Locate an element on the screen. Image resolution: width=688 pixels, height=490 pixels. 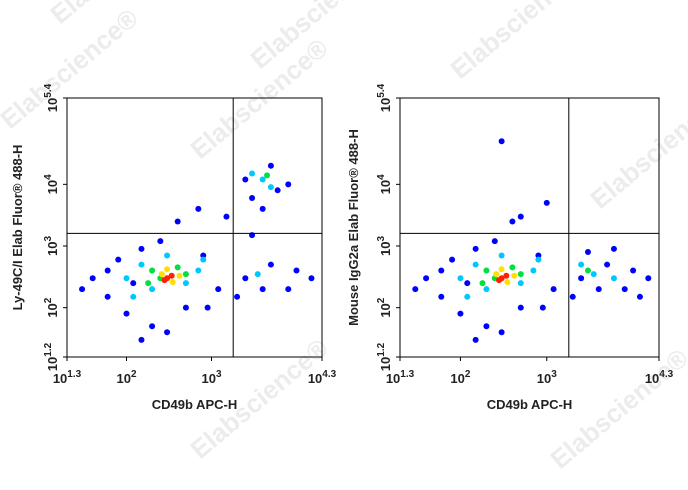
y-tick-label: 104 is located at coordinates (51, 184).